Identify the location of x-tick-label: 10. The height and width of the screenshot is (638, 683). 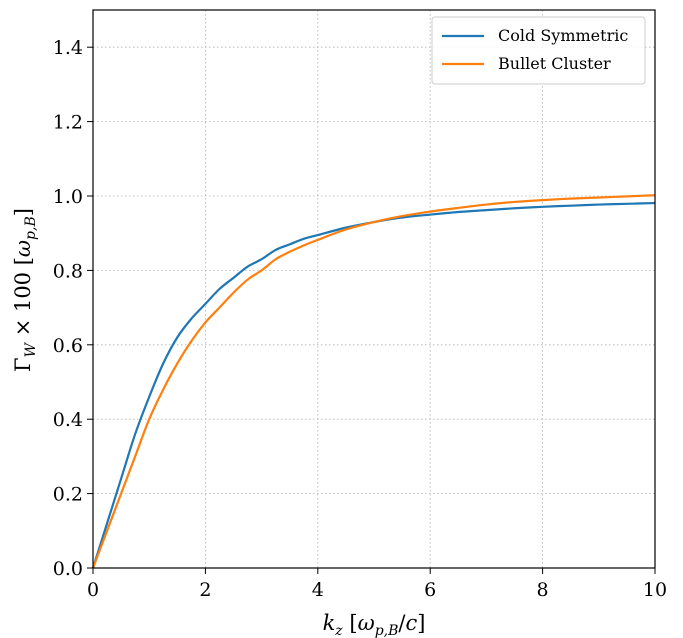
(655, 590).